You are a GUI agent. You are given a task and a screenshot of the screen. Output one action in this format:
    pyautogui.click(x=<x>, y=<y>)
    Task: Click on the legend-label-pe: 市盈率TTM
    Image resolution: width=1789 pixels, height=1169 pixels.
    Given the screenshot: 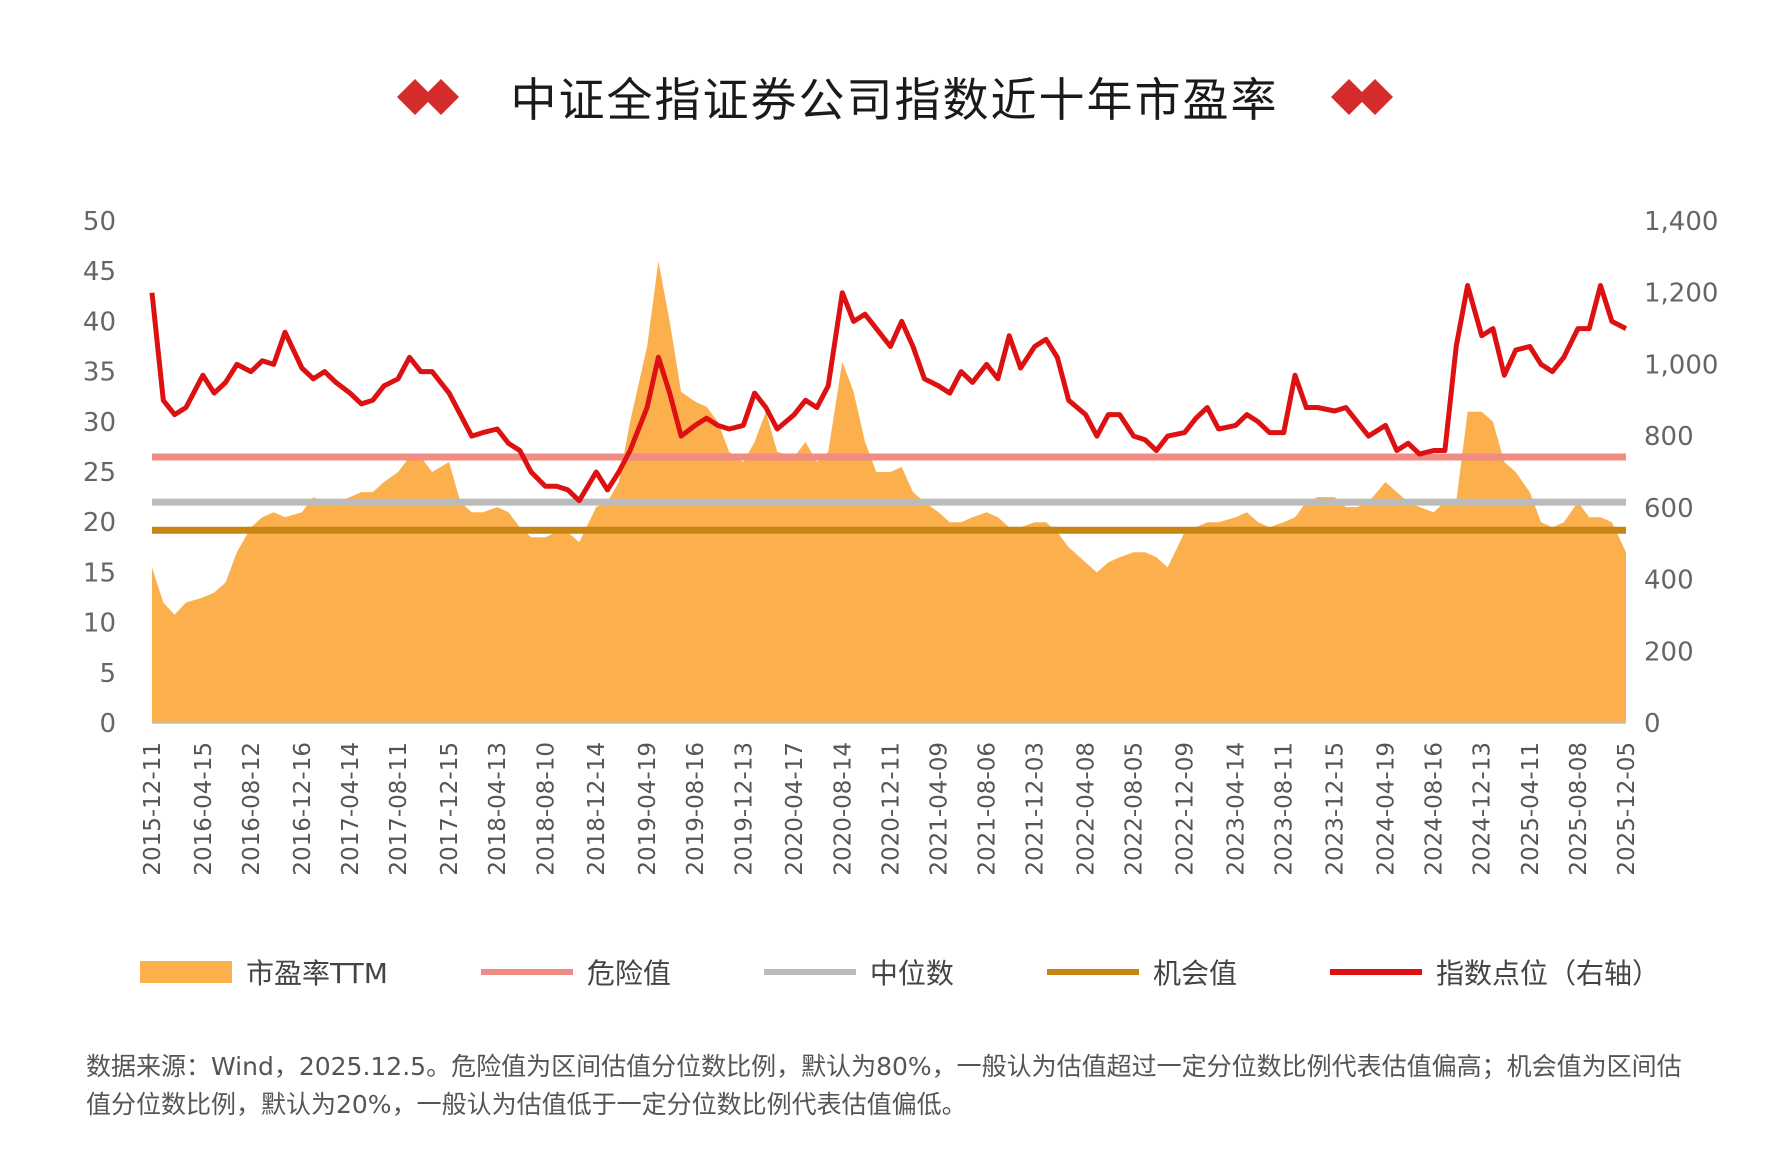 What is the action you would take?
    pyautogui.click(x=317, y=973)
    